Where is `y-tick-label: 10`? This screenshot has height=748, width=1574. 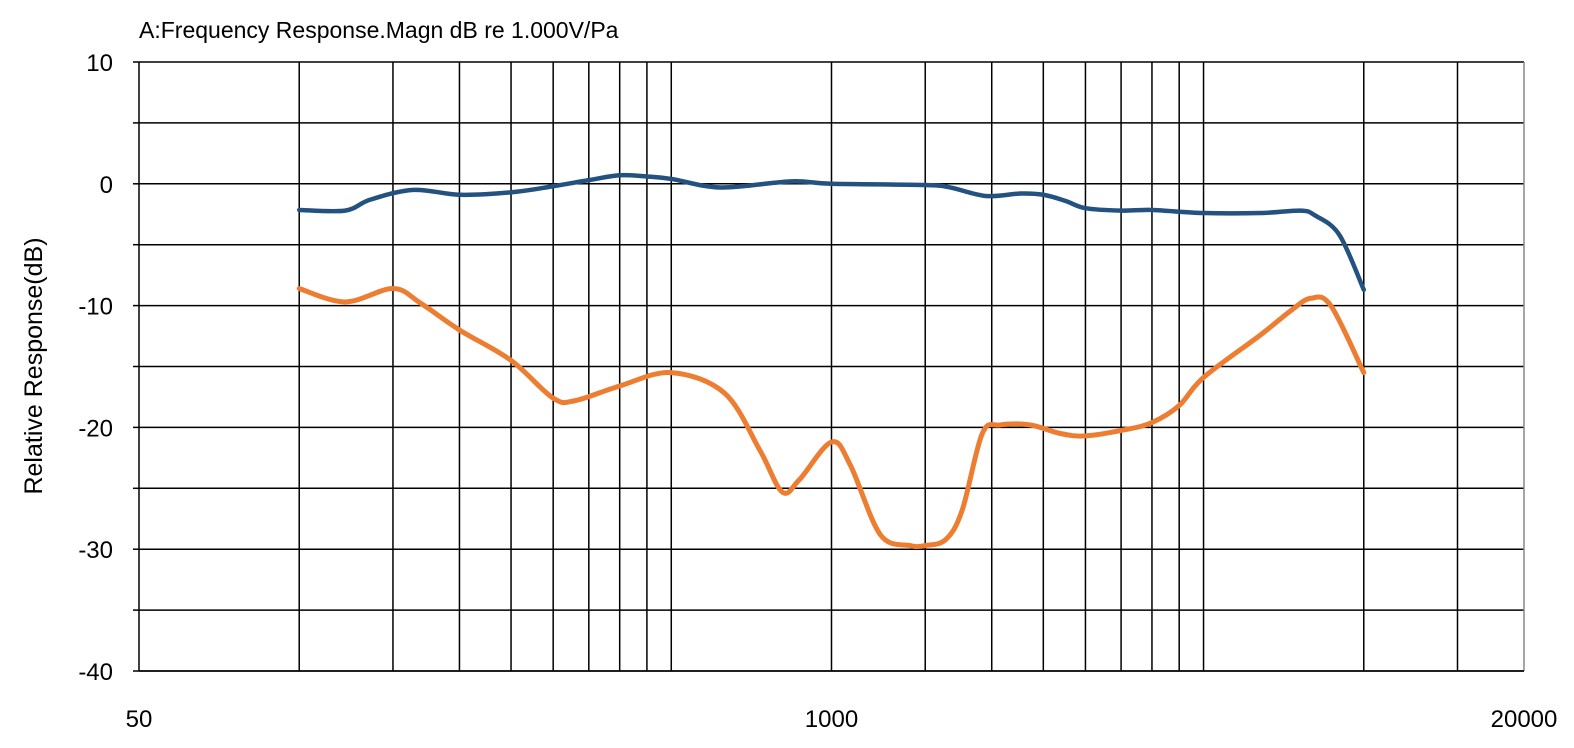
y-tick-label: 10 is located at coordinates (99, 63).